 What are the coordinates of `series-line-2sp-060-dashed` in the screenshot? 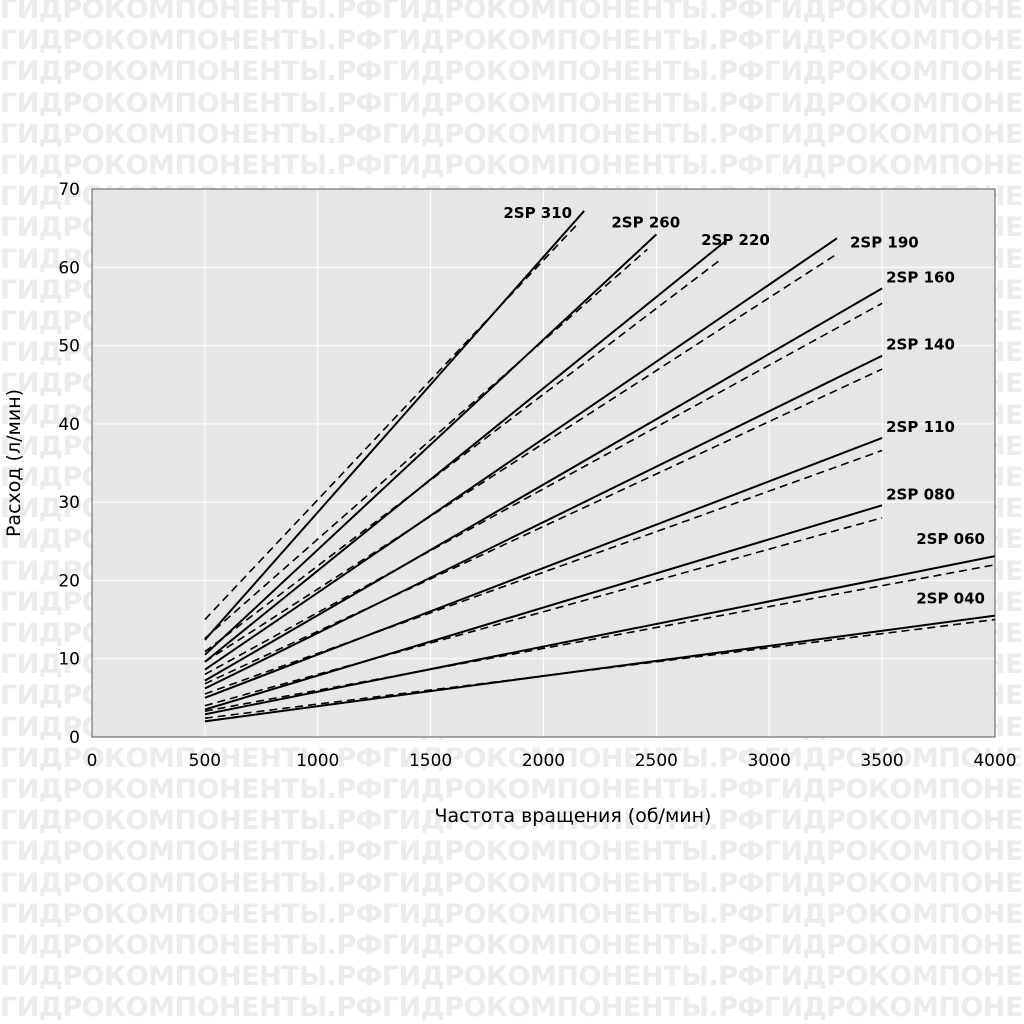 It's located at (600, 637).